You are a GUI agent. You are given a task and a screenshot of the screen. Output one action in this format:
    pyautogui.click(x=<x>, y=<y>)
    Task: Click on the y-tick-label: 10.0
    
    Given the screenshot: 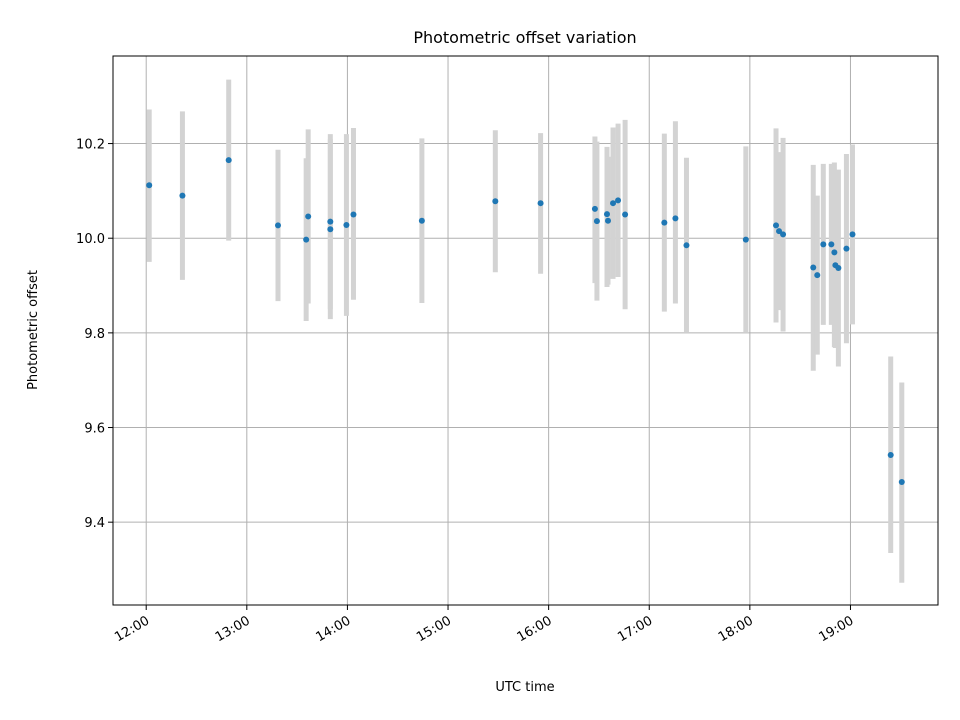 What is the action you would take?
    pyautogui.click(x=90, y=239)
    